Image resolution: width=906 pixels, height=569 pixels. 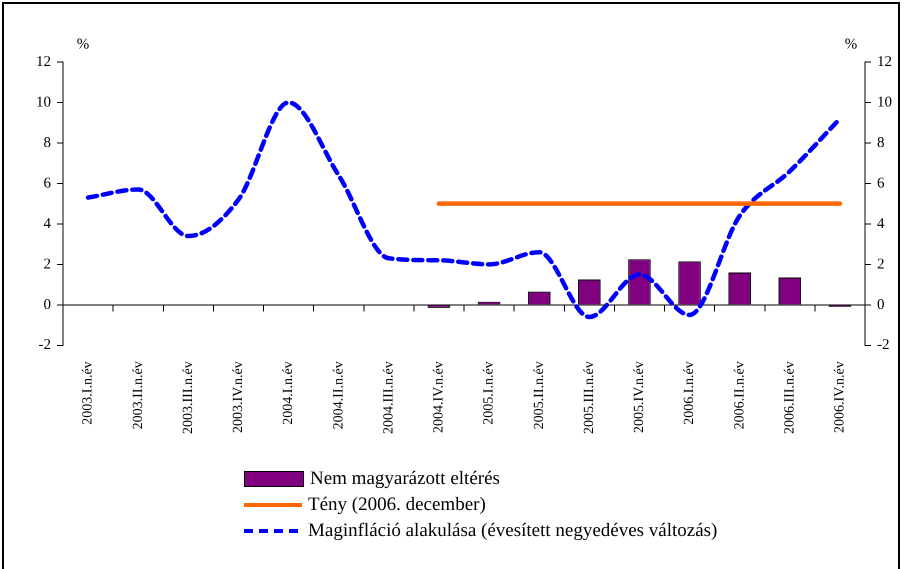 I want to click on y-tick-label: -2, so click(x=44, y=345).